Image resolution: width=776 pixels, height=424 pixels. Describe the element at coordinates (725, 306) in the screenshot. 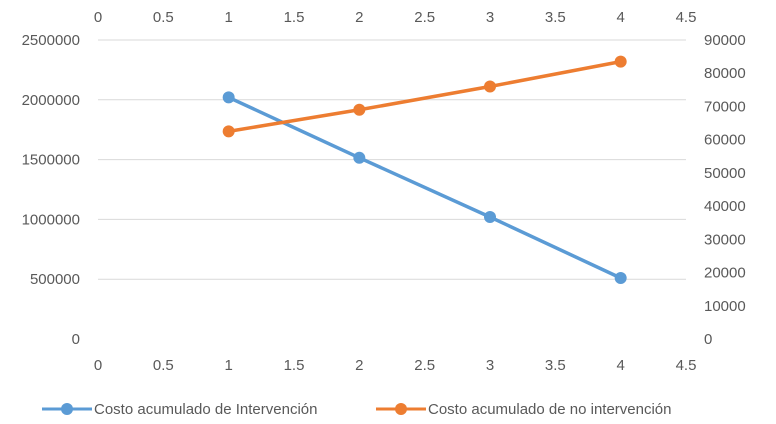

I see `y-right-tick-label: 10000` at that location.